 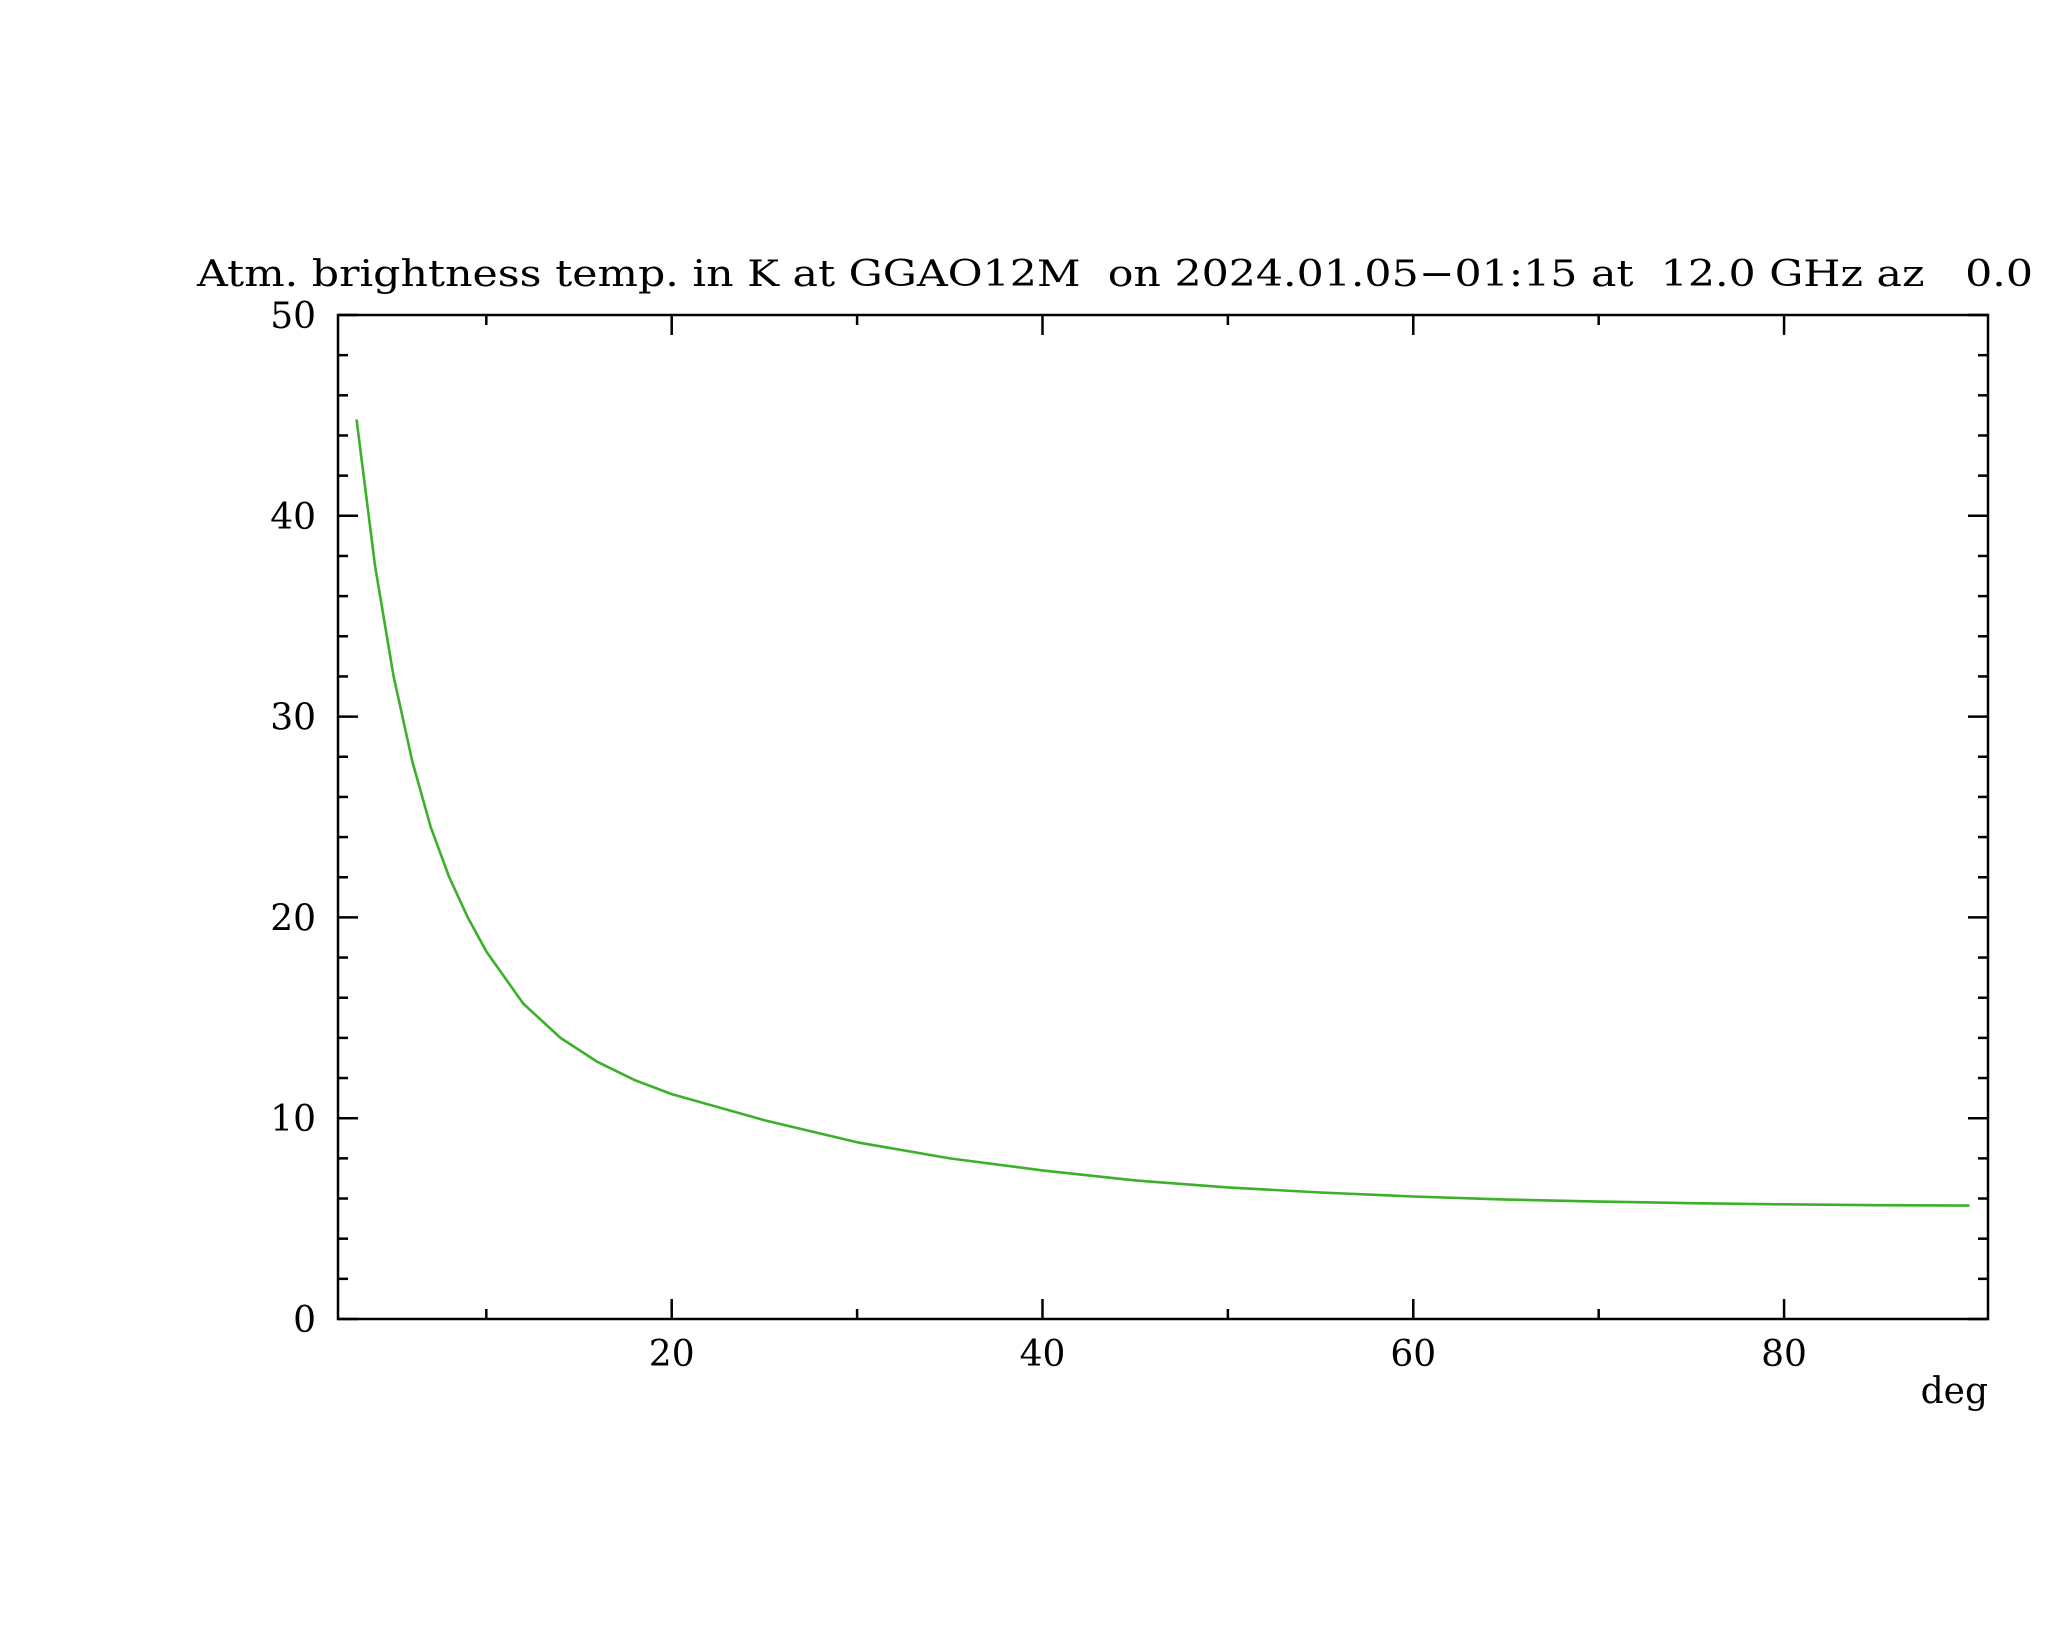 I want to click on y-tick-label: 30, so click(x=293, y=718).